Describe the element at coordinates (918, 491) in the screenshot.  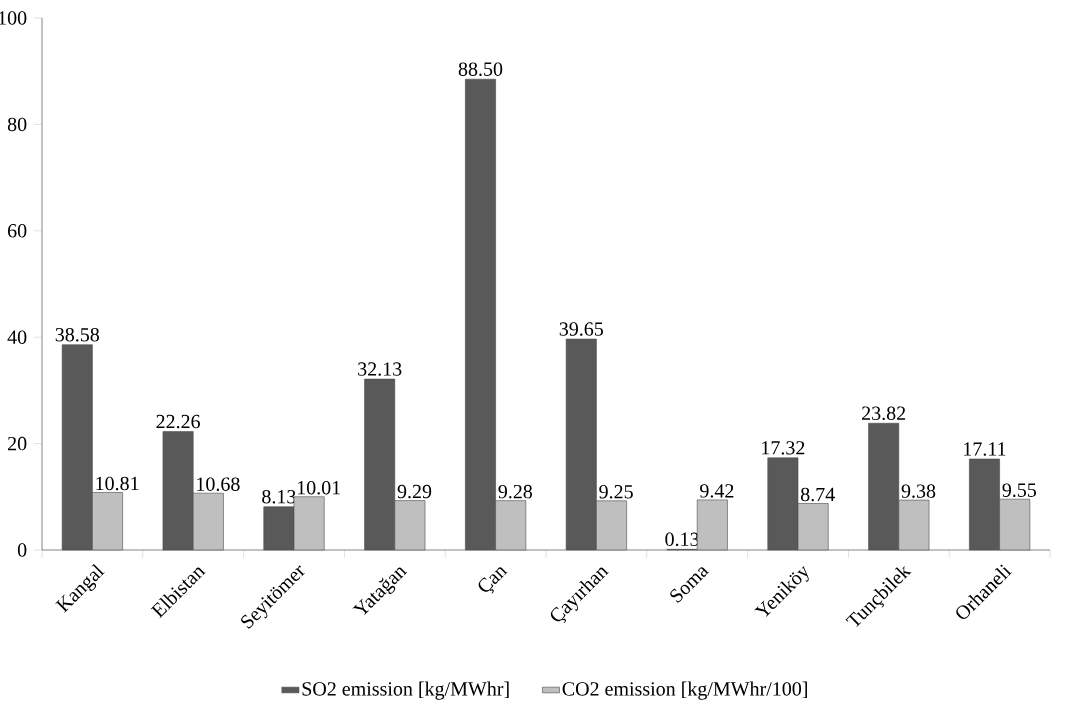
I see `data-label: 9.38` at that location.